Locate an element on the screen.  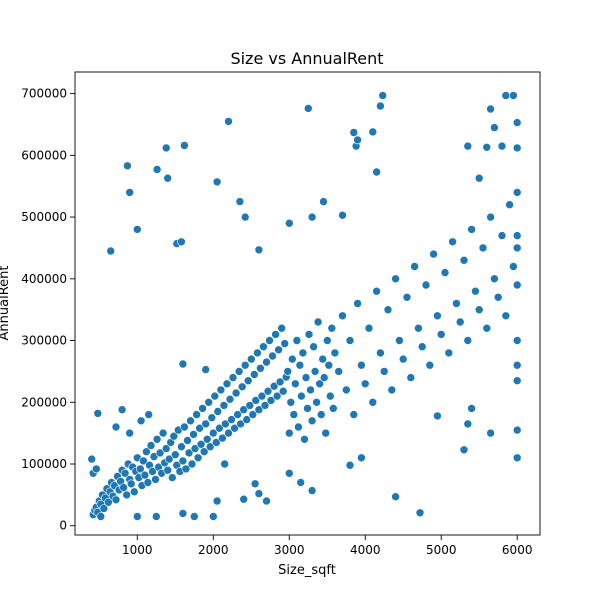
chart-title: Size vs AnnualRent is located at coordinates (306, 58).